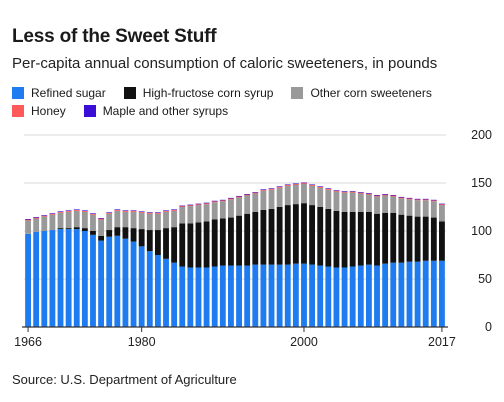 The image size is (504, 402). I want to click on legend-row-2: Honey Maple and other syrups, so click(252, 111).